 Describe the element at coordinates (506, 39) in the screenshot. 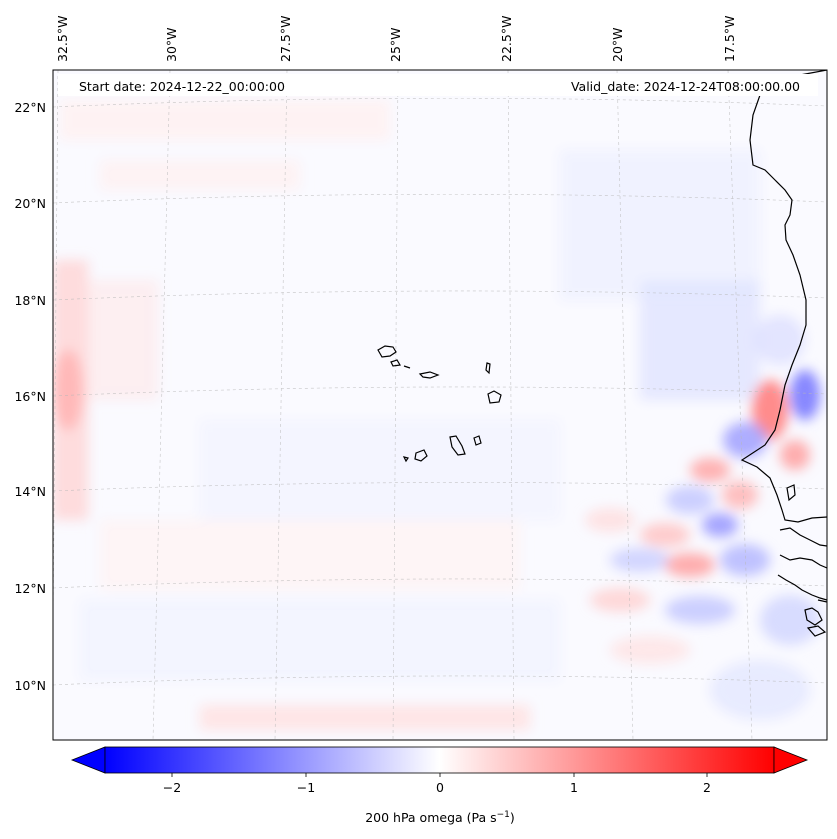

I see `lon-label-22.5W: 22.5°W` at that location.